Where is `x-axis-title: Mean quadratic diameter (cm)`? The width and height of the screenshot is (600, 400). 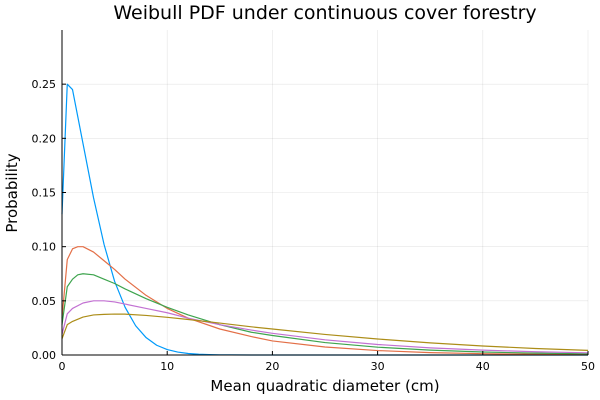
x-axis-title: Mean quadratic diameter (cm) is located at coordinates (324, 386).